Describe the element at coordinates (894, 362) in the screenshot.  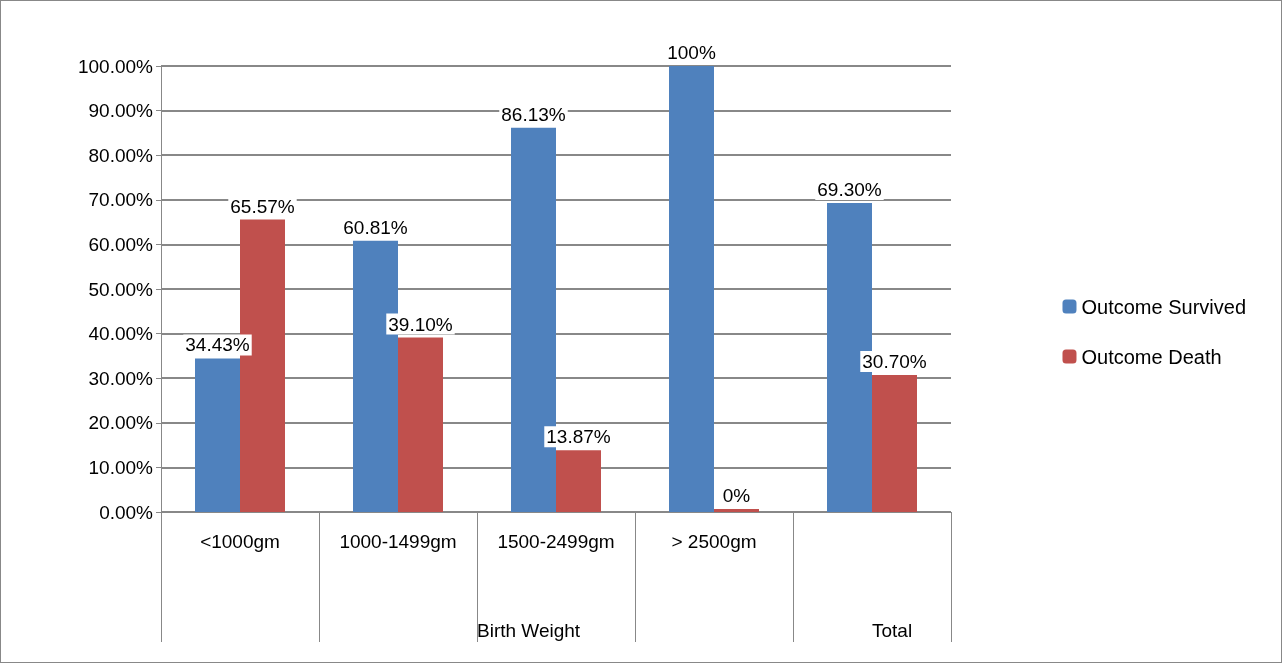
I see `data-label: 30.70%` at that location.